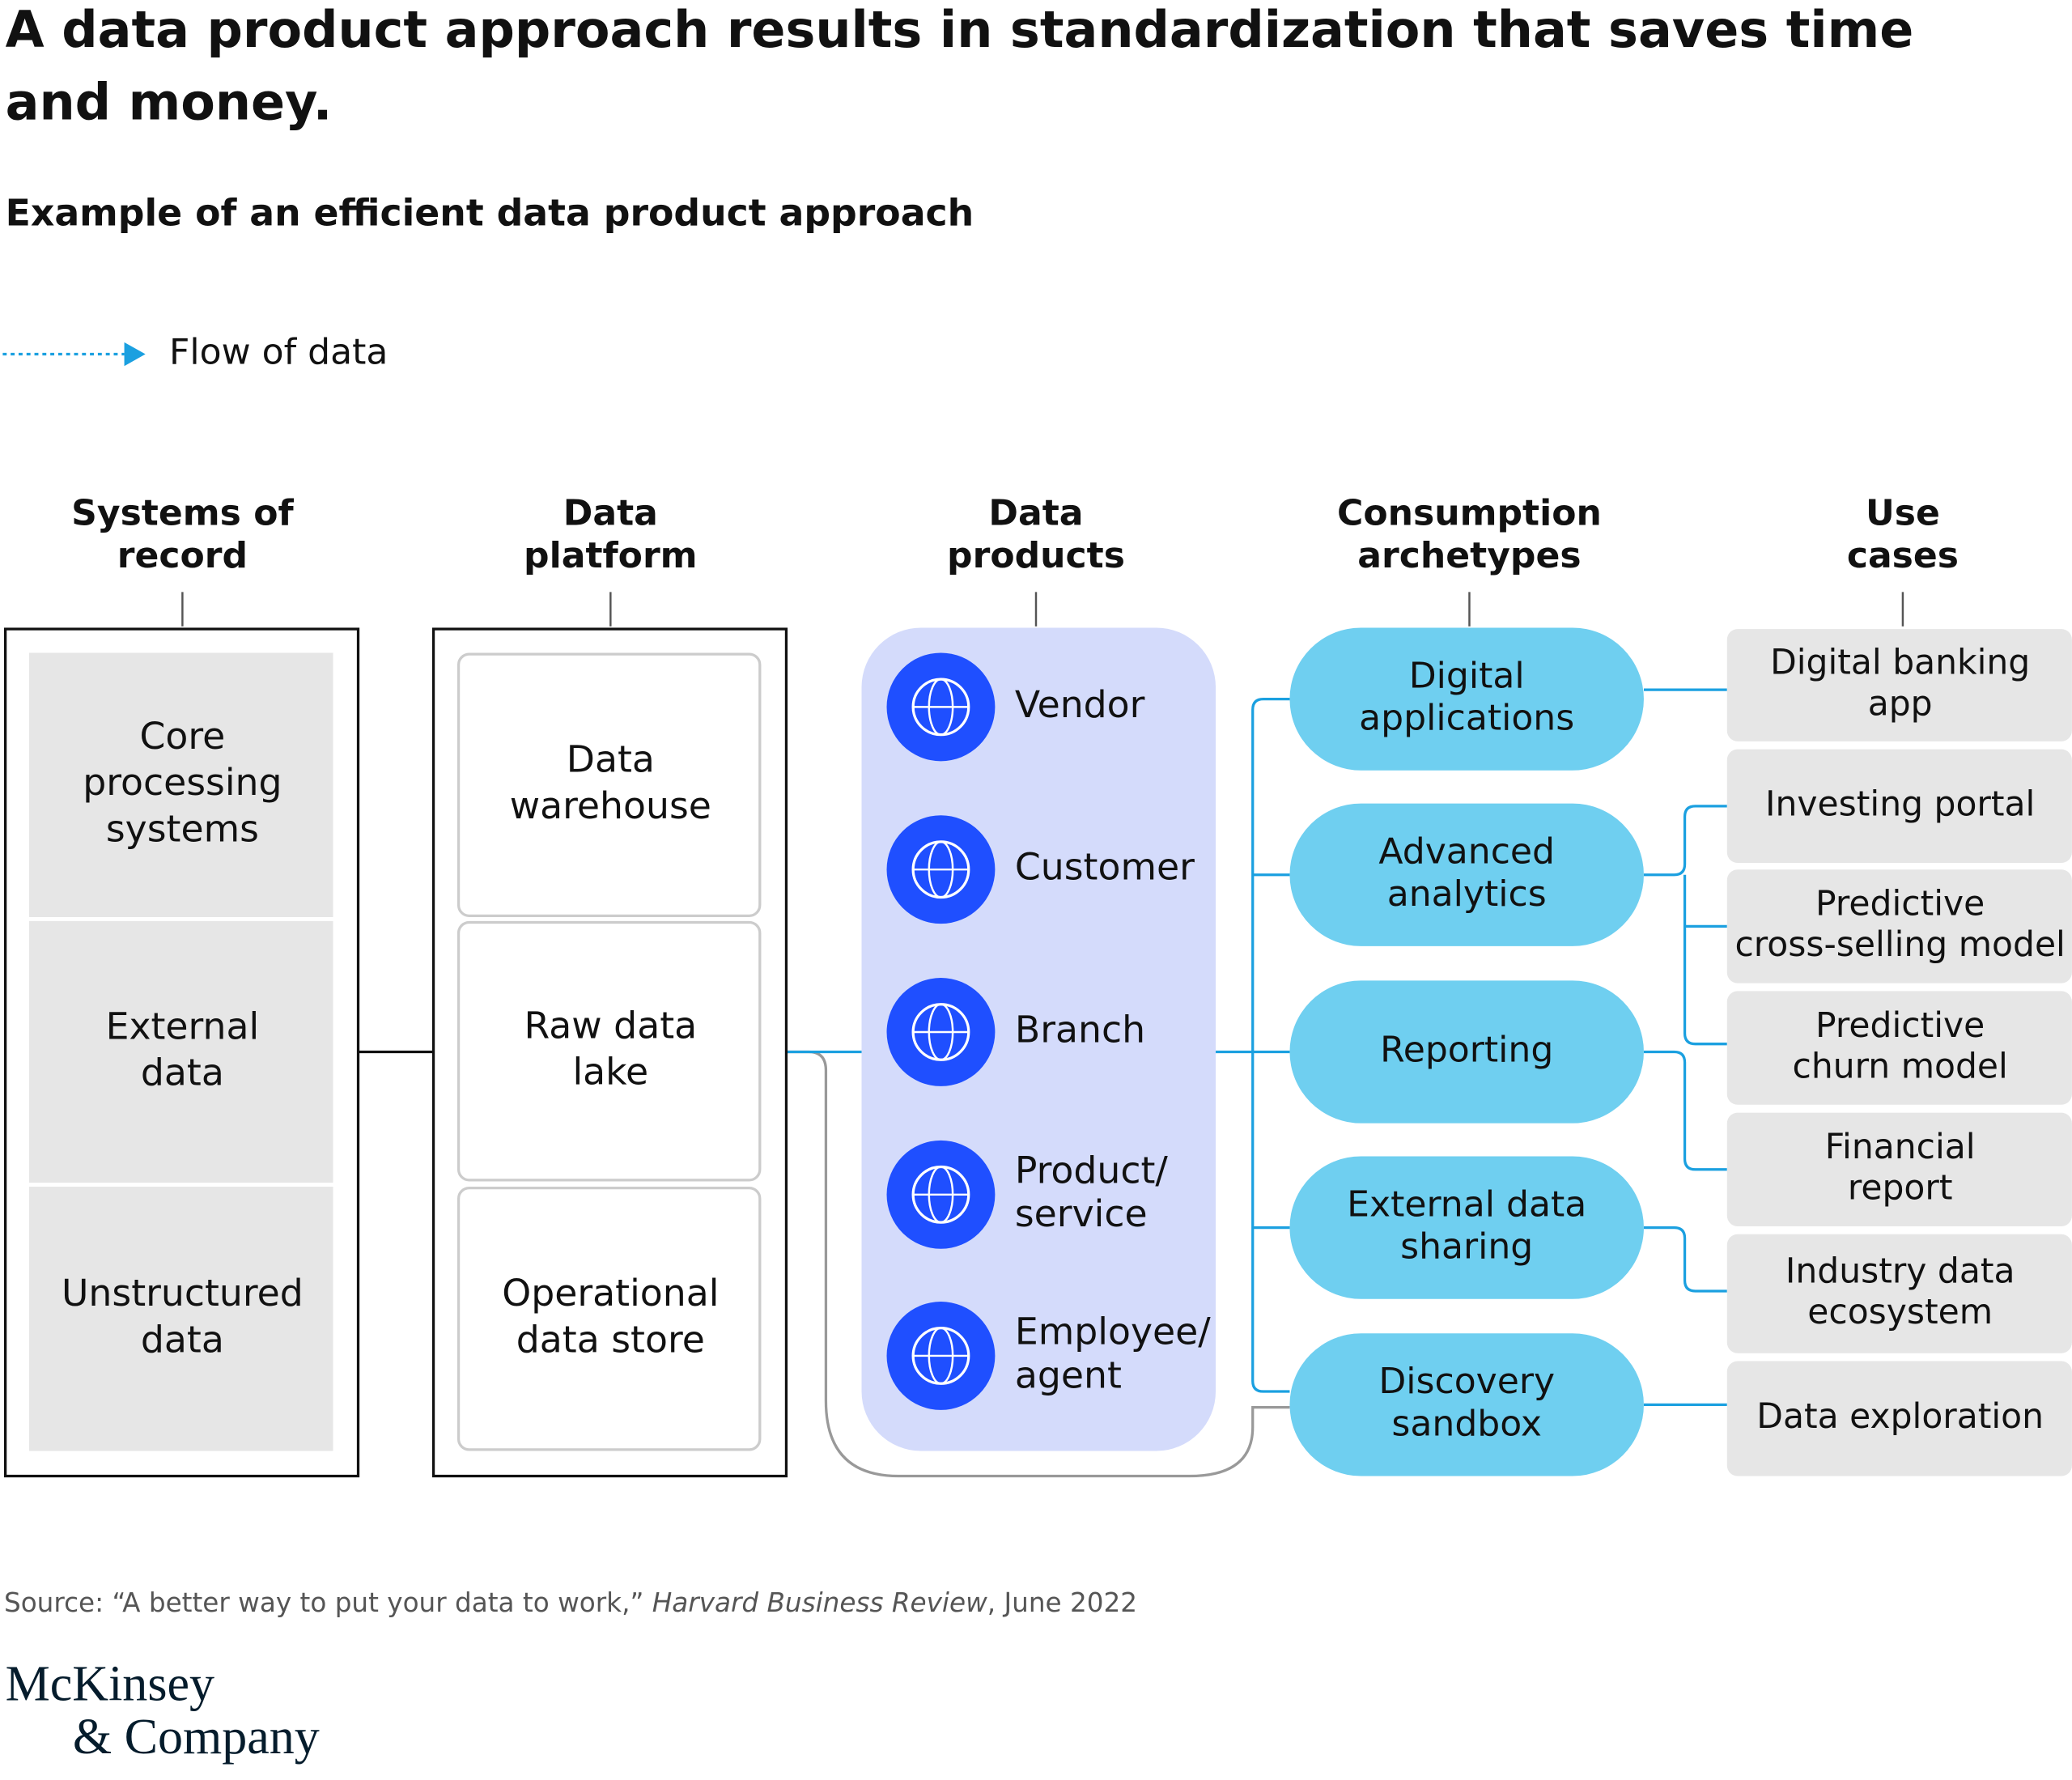 This screenshot has height=1780, width=2072. Describe the element at coordinates (135, 354) in the screenshot. I see `legend-arrow` at that location.